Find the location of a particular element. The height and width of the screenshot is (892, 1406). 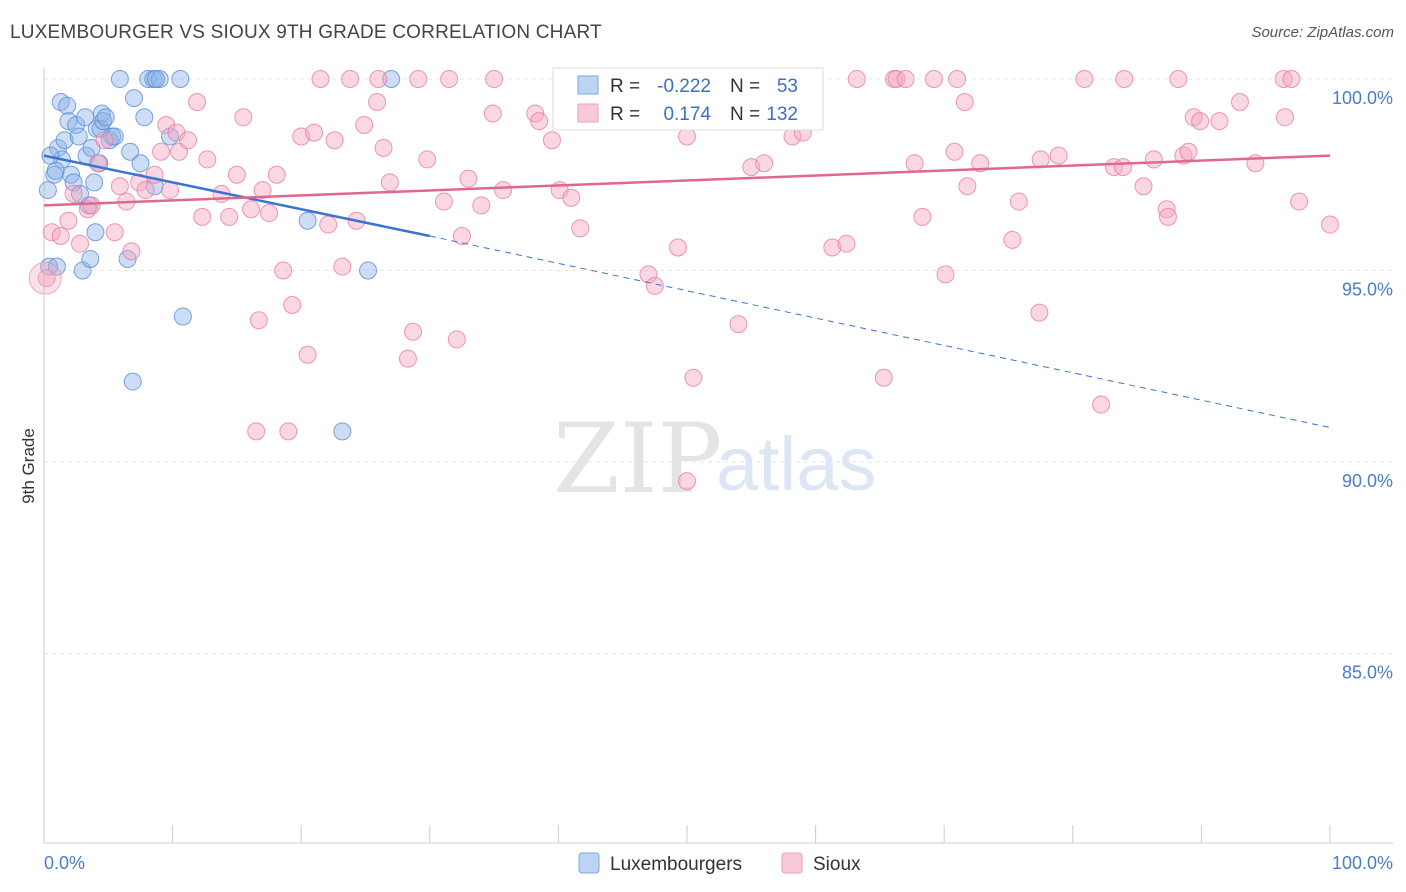

watermark-zip: ZIP is located at coordinates (637, 459).